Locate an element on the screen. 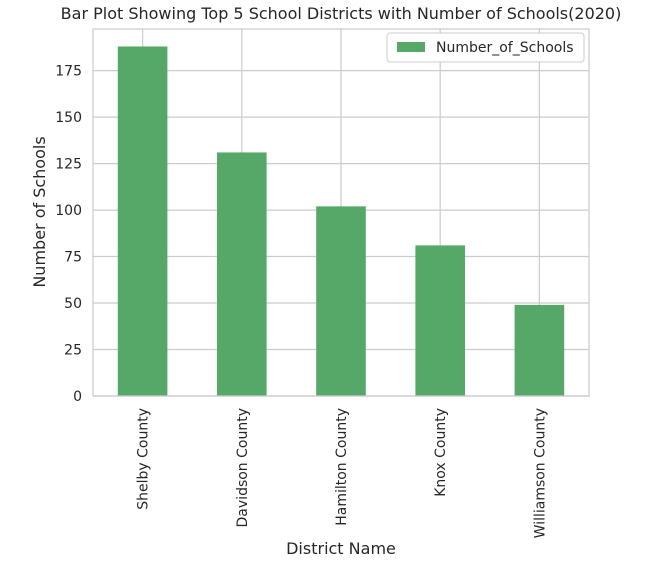 The width and height of the screenshot is (651, 565). y-tick-label-0: 0 is located at coordinates (77, 397).